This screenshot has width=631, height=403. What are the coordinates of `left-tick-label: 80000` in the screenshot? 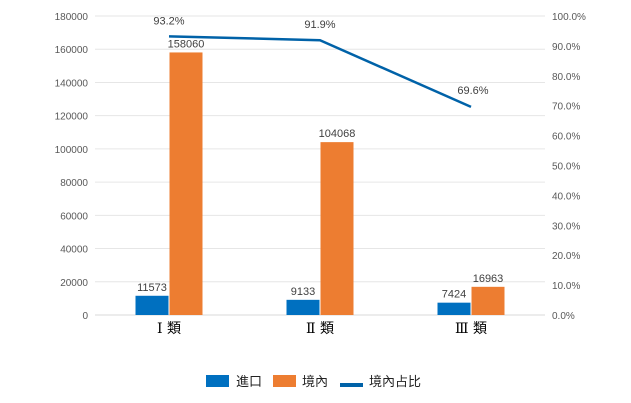 It's located at (74, 183).